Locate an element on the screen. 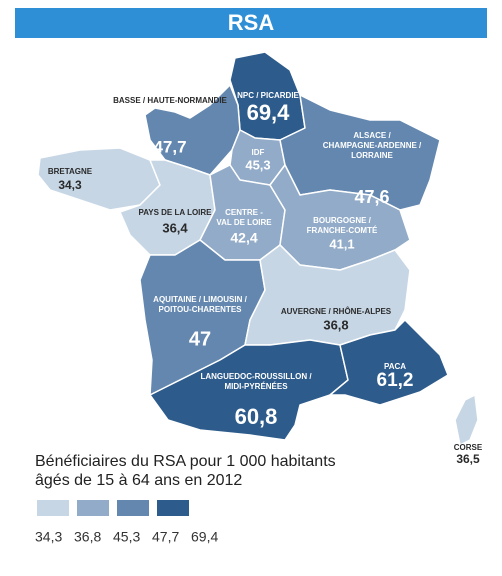 This screenshot has height=576, width=502. region-name: PACA is located at coordinates (395, 366).